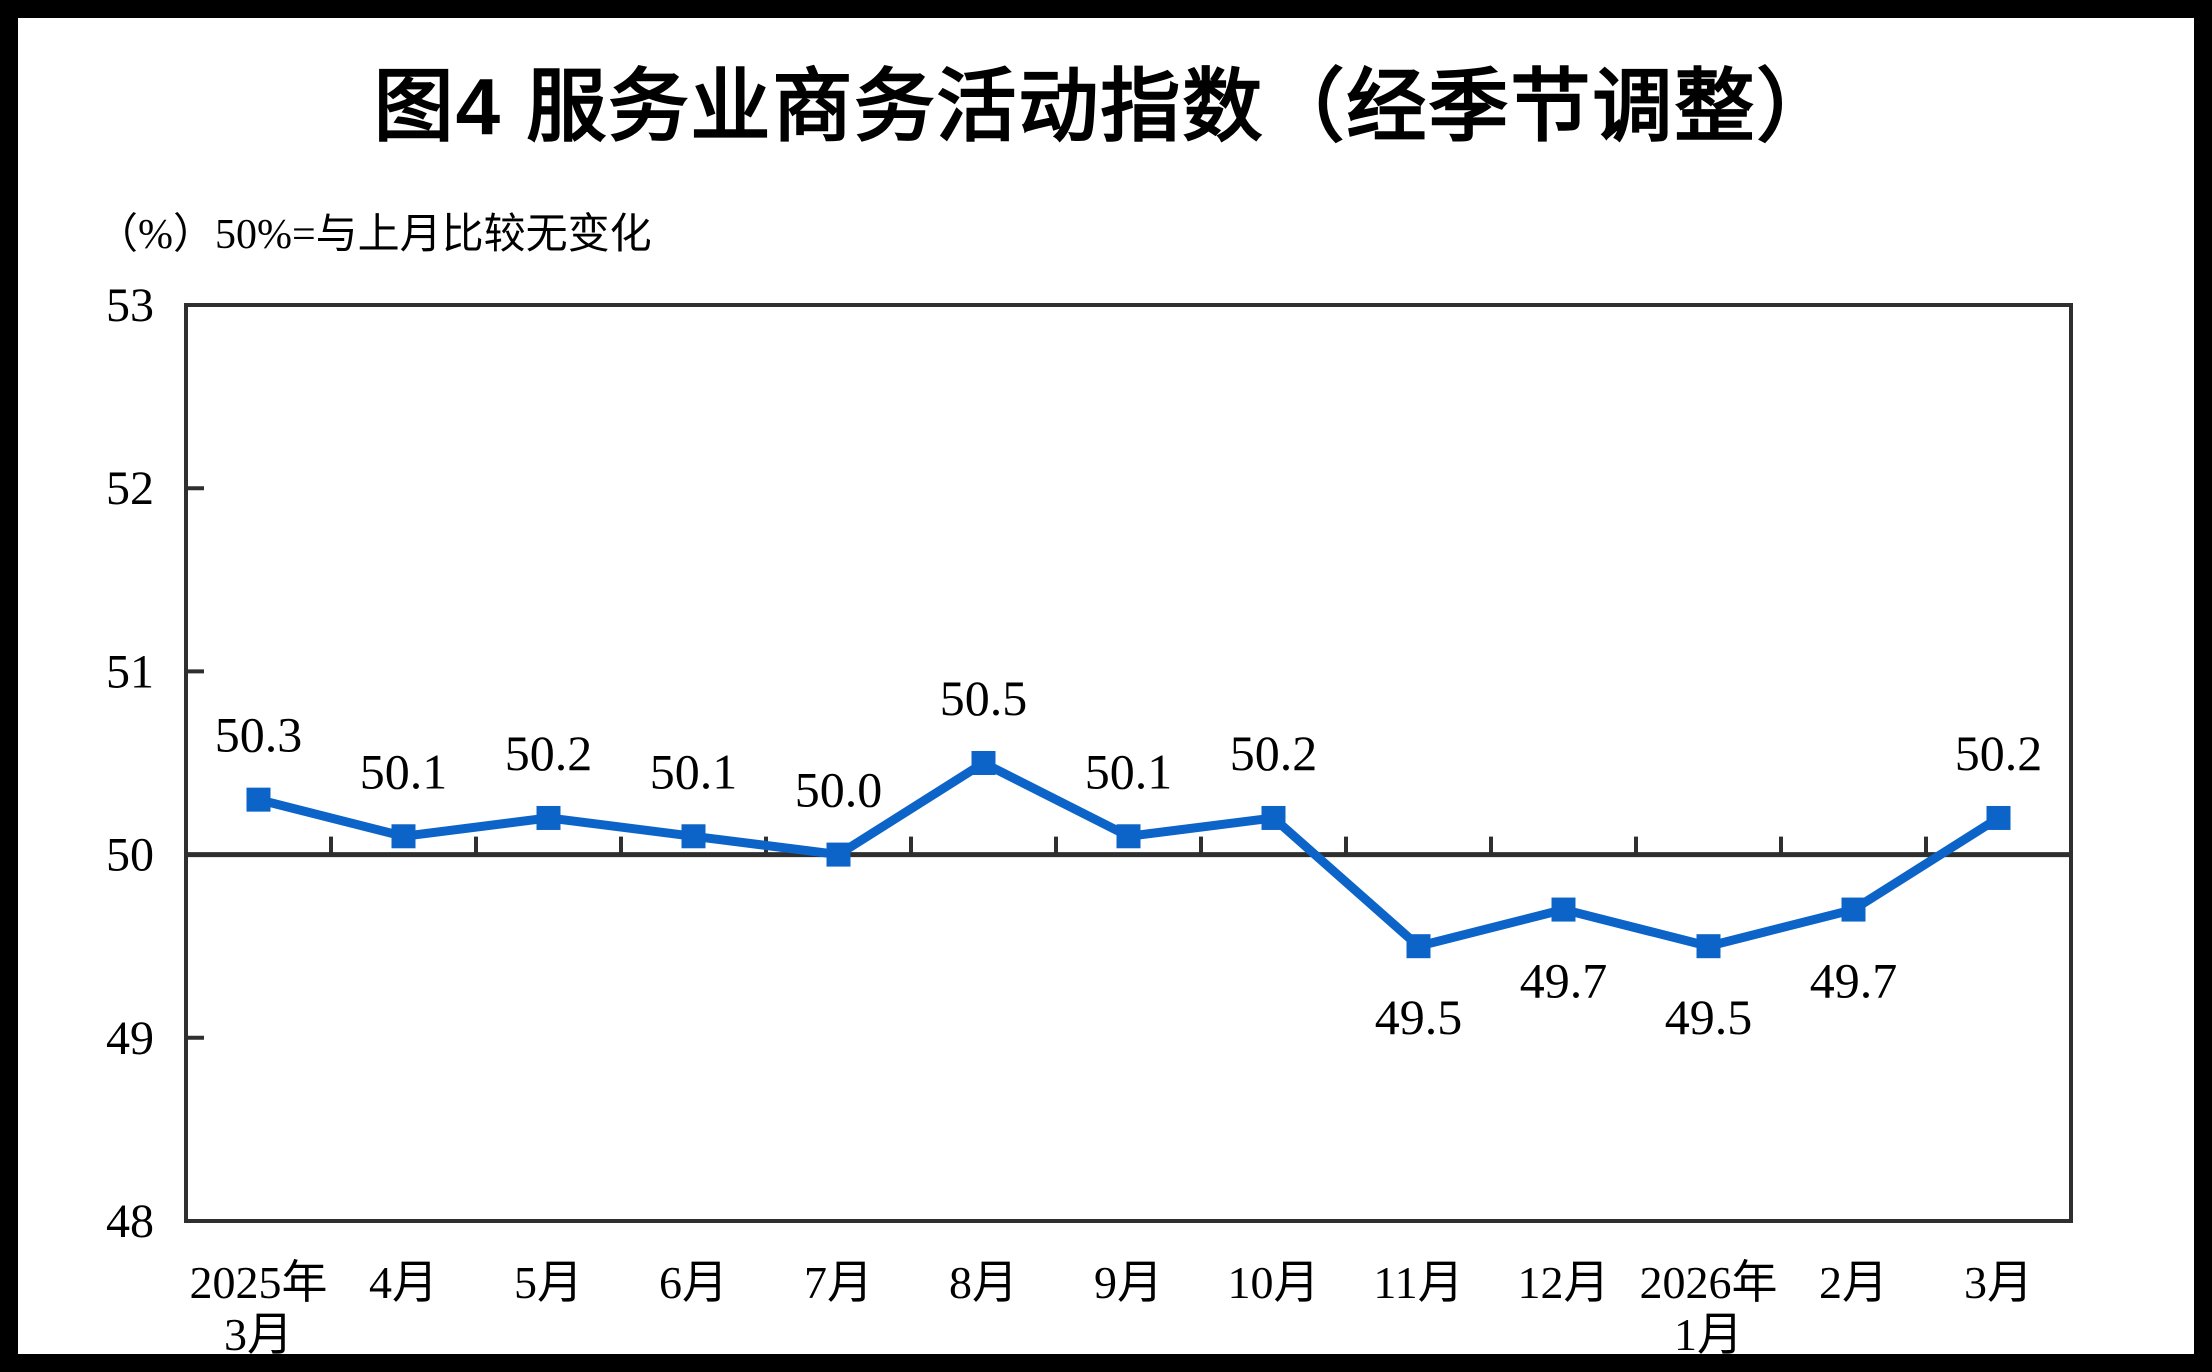 The image size is (2212, 1372). I want to click on data-point-label: 50.3, so click(259, 735).